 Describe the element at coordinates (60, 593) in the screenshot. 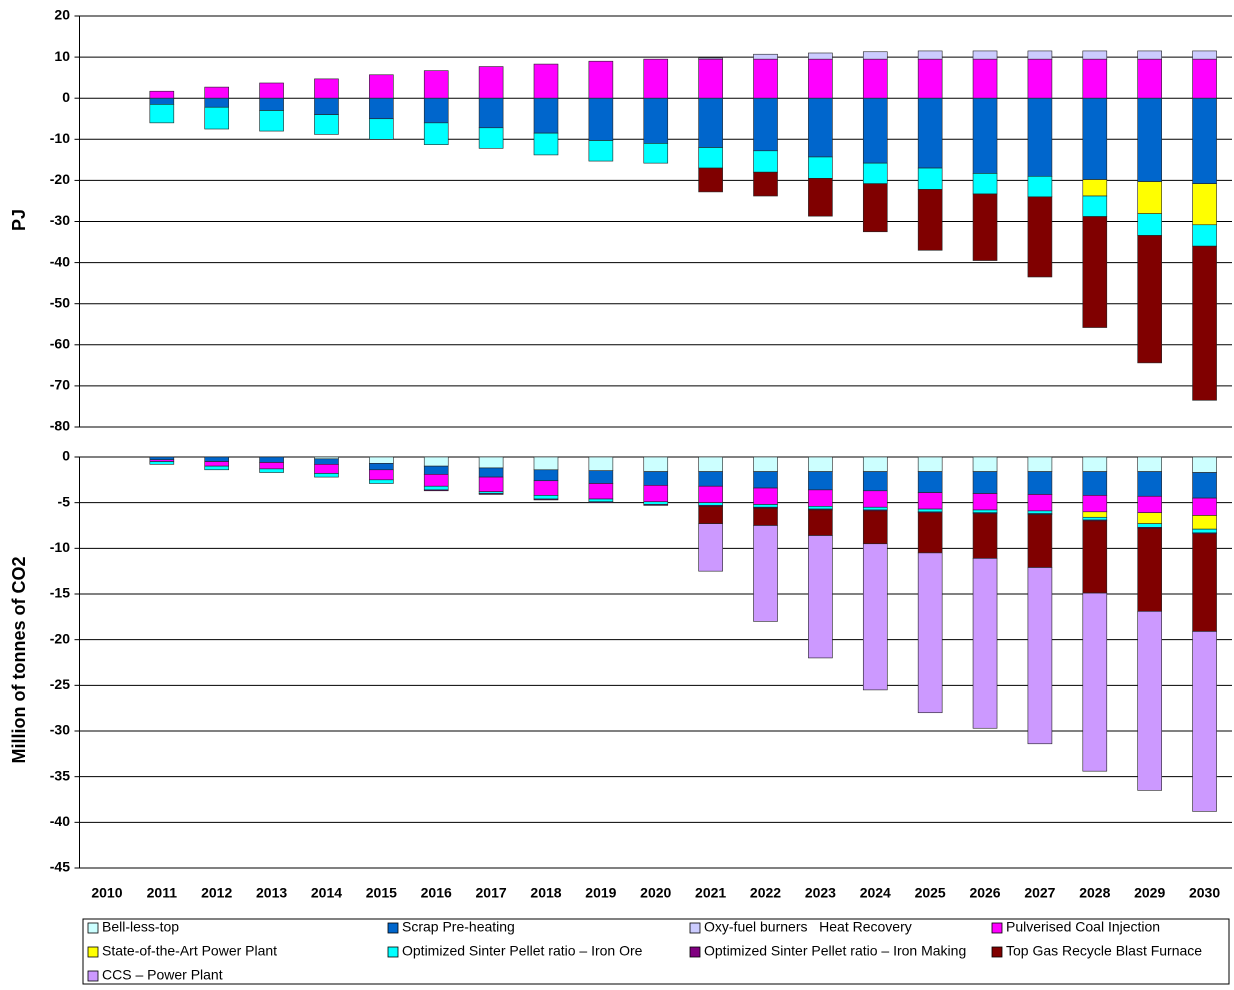

I see `y-tick-label: -15` at that location.